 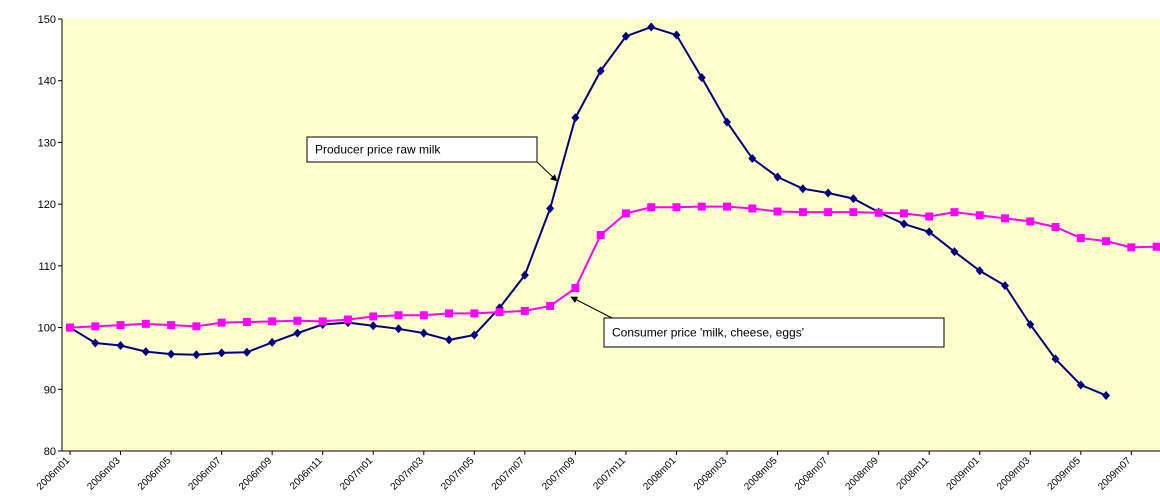 I want to click on x-tick-label: 2006m09, so click(x=256, y=474).